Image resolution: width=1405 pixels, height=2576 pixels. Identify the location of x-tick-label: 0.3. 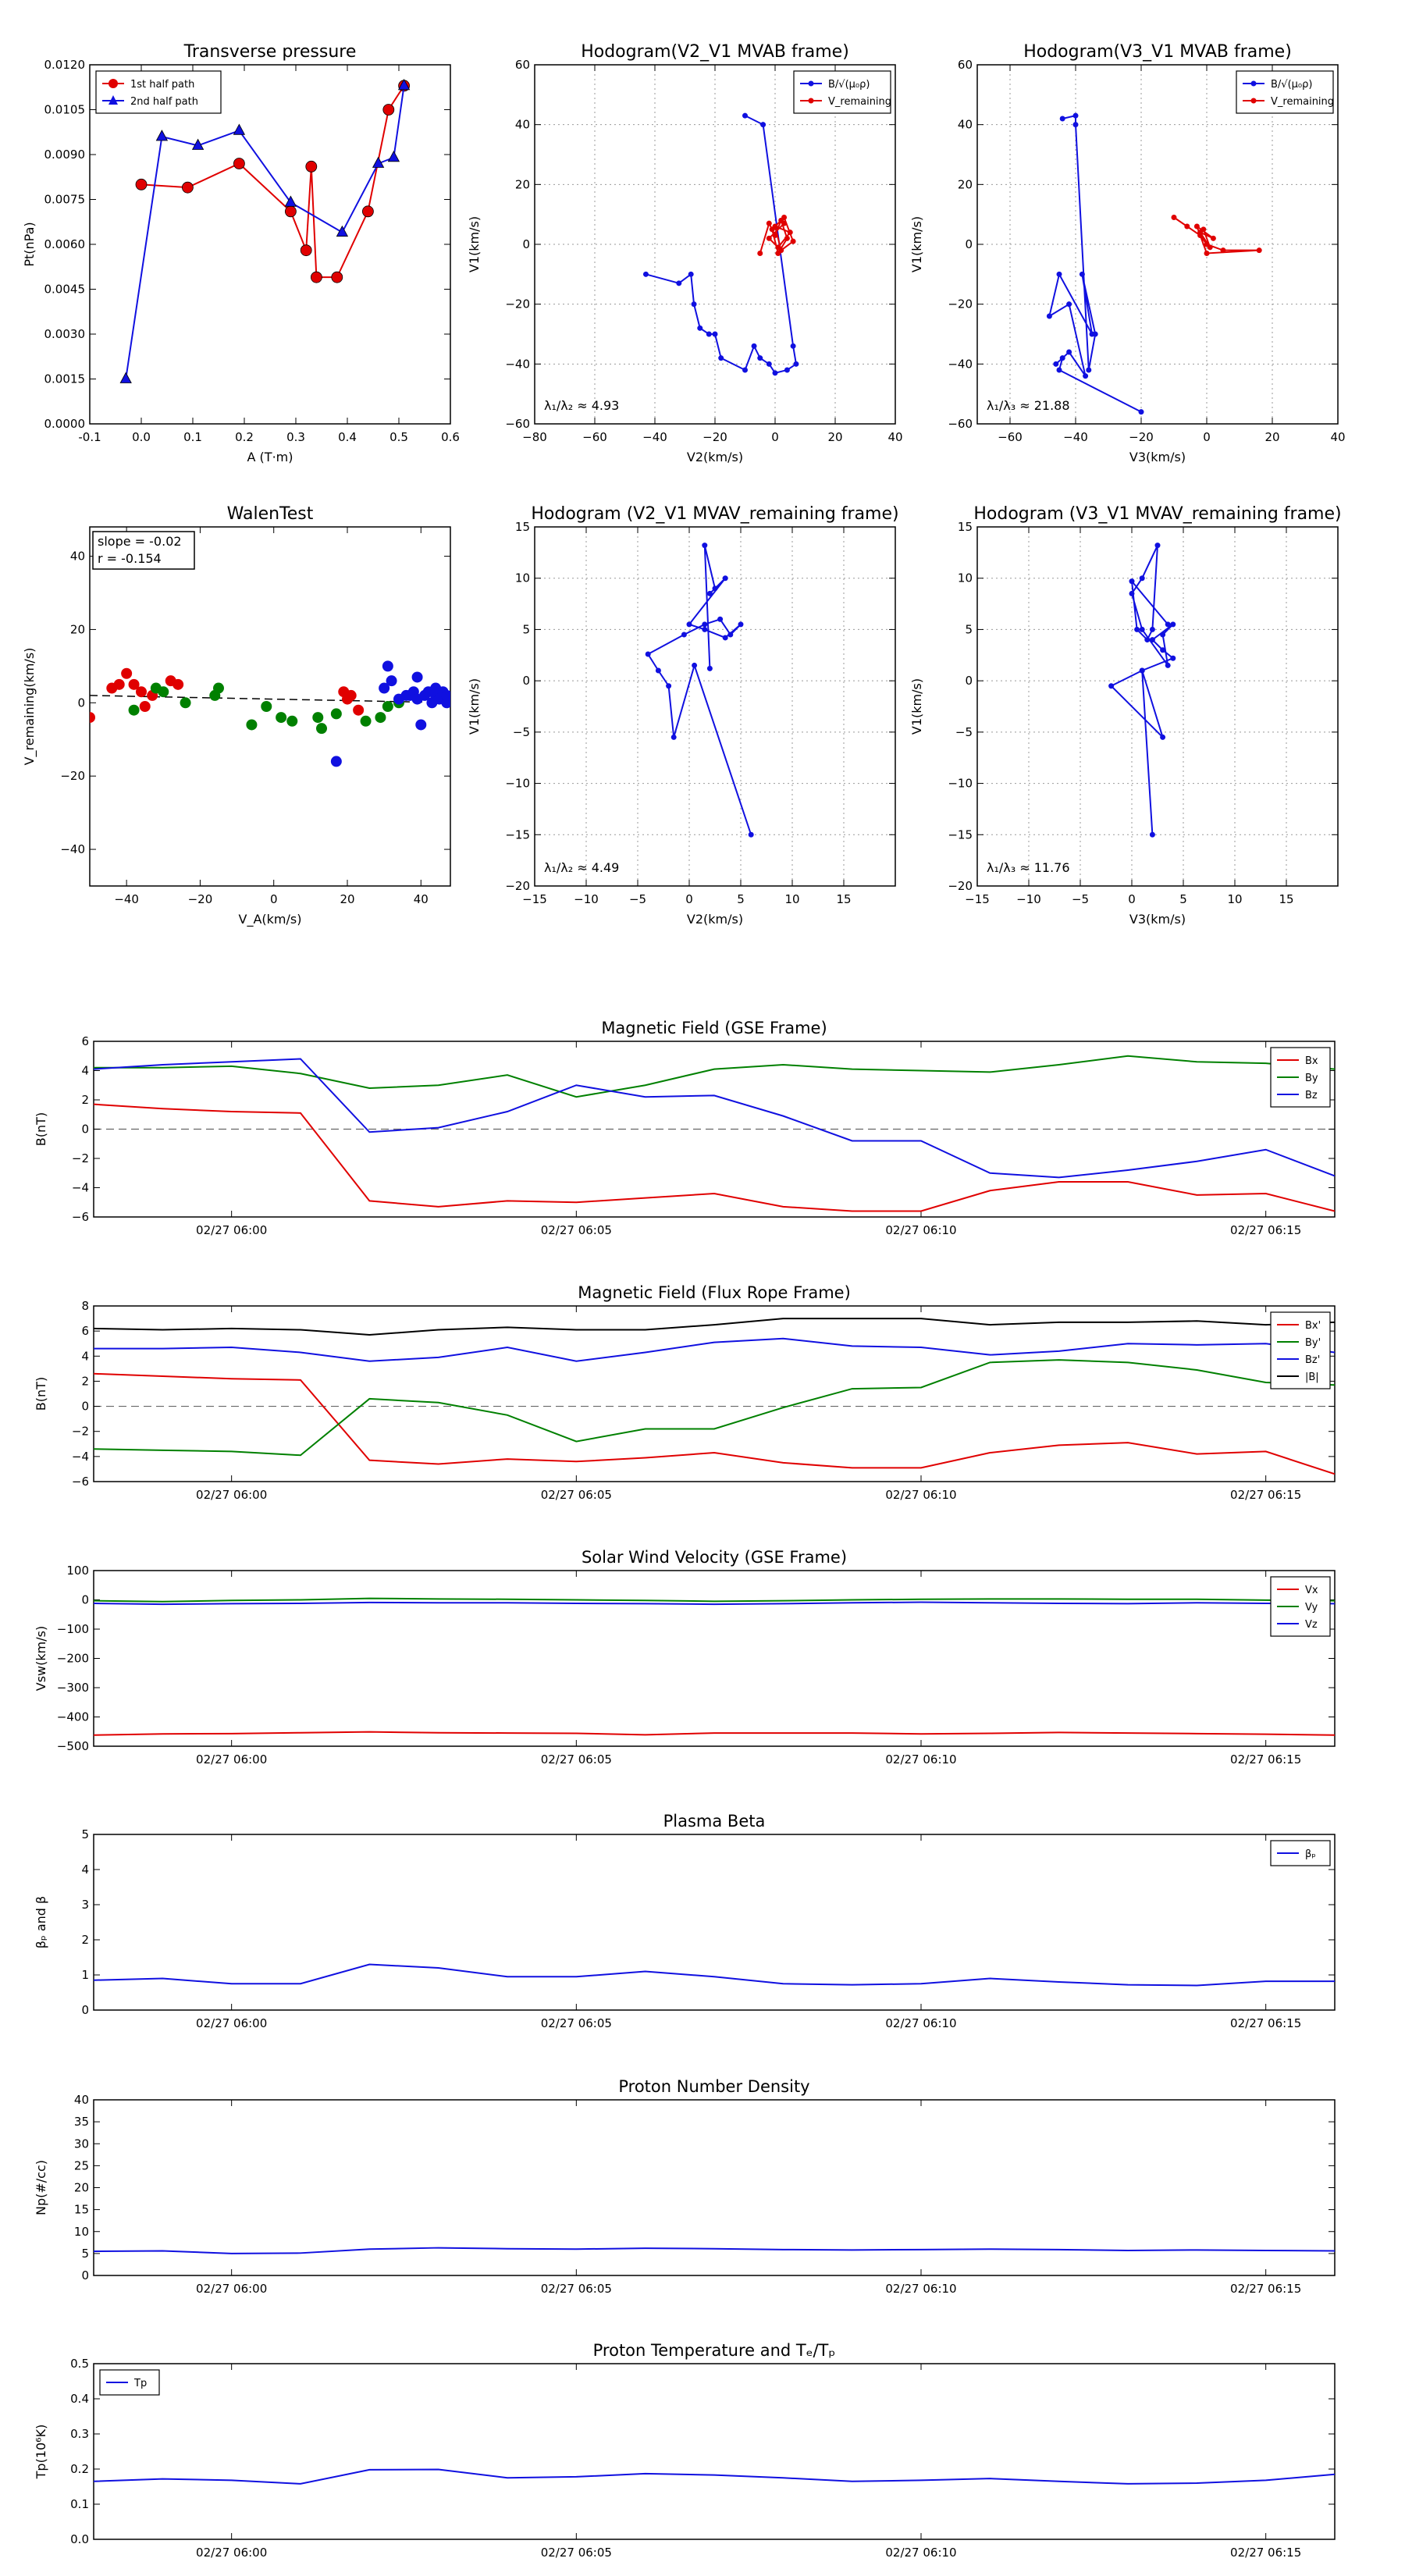
(295, 437).